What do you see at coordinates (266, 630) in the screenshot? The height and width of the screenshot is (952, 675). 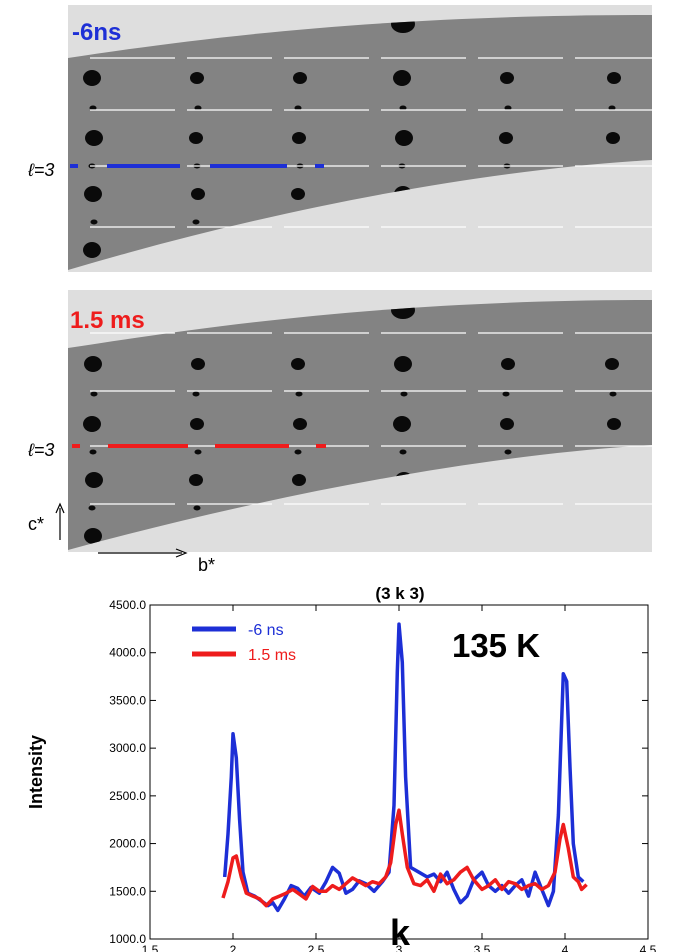 I see `legend-label-blue: -6 ns` at bounding box center [266, 630].